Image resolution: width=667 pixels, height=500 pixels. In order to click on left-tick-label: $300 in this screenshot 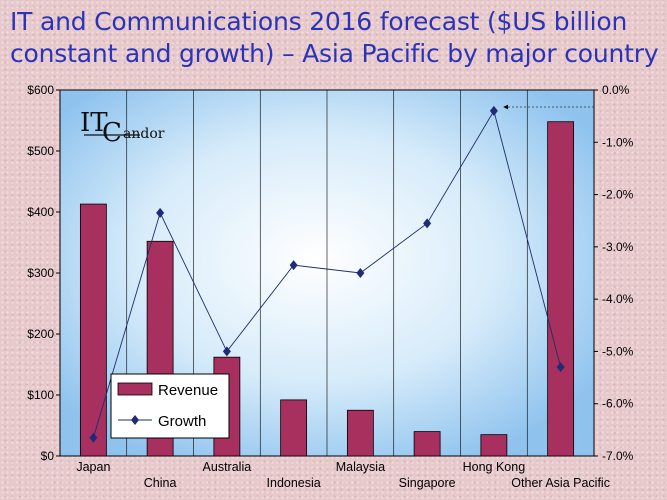, I will do `click(40, 273)`.